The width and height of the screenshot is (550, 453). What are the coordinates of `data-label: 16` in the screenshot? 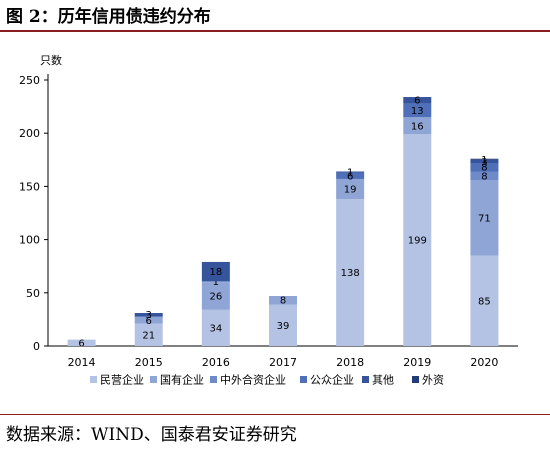 It's located at (417, 126).